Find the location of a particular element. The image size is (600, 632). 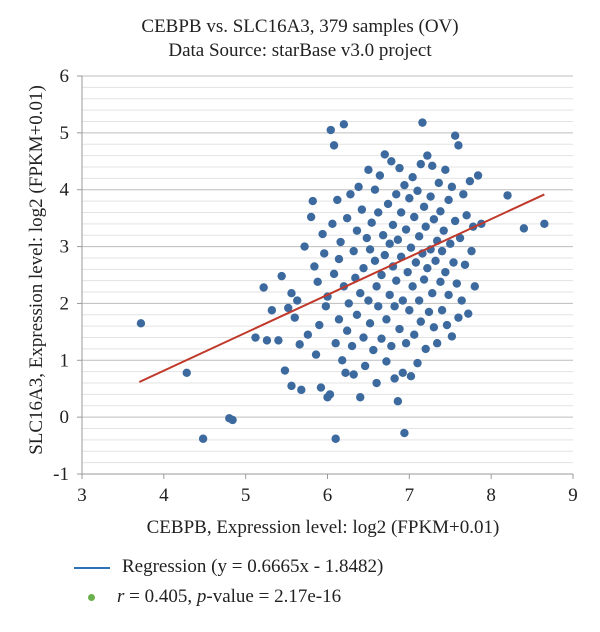

regression-legend-line-icon is located at coordinates (92, 567).